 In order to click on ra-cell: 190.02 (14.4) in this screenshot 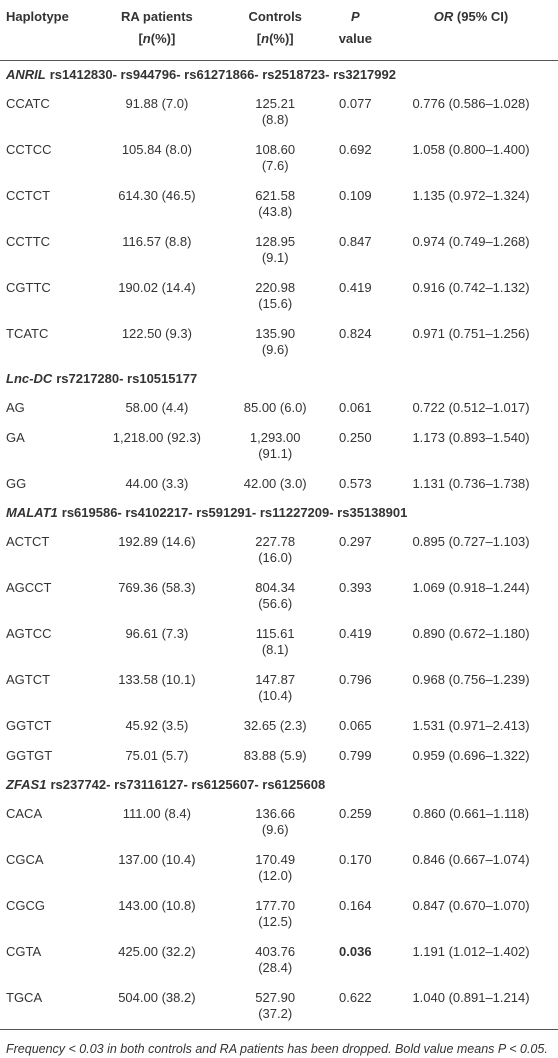, I will do `click(157, 287)`.